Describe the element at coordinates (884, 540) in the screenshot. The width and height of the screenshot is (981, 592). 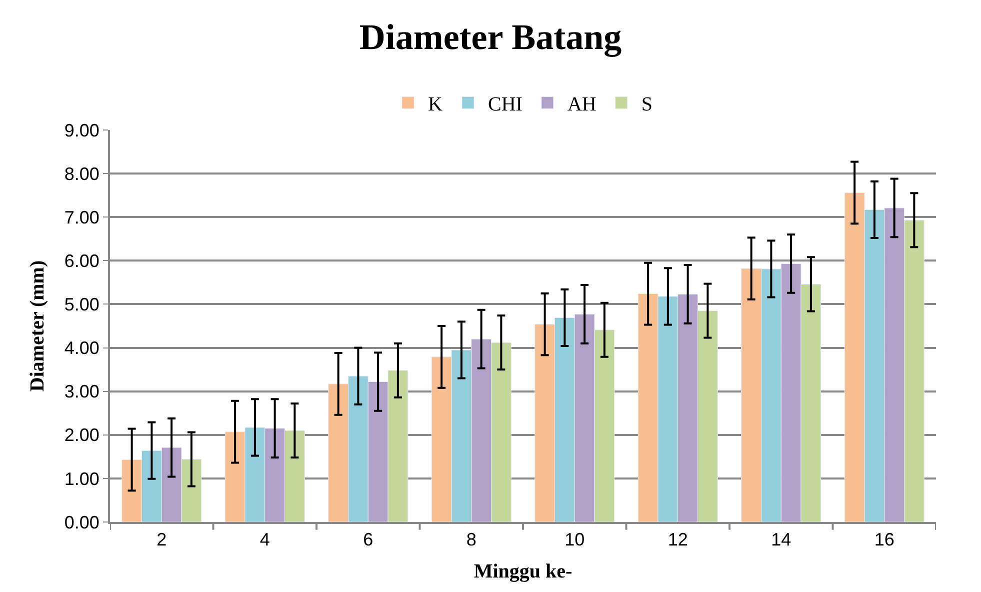
I see `x-tick-label: 16` at that location.